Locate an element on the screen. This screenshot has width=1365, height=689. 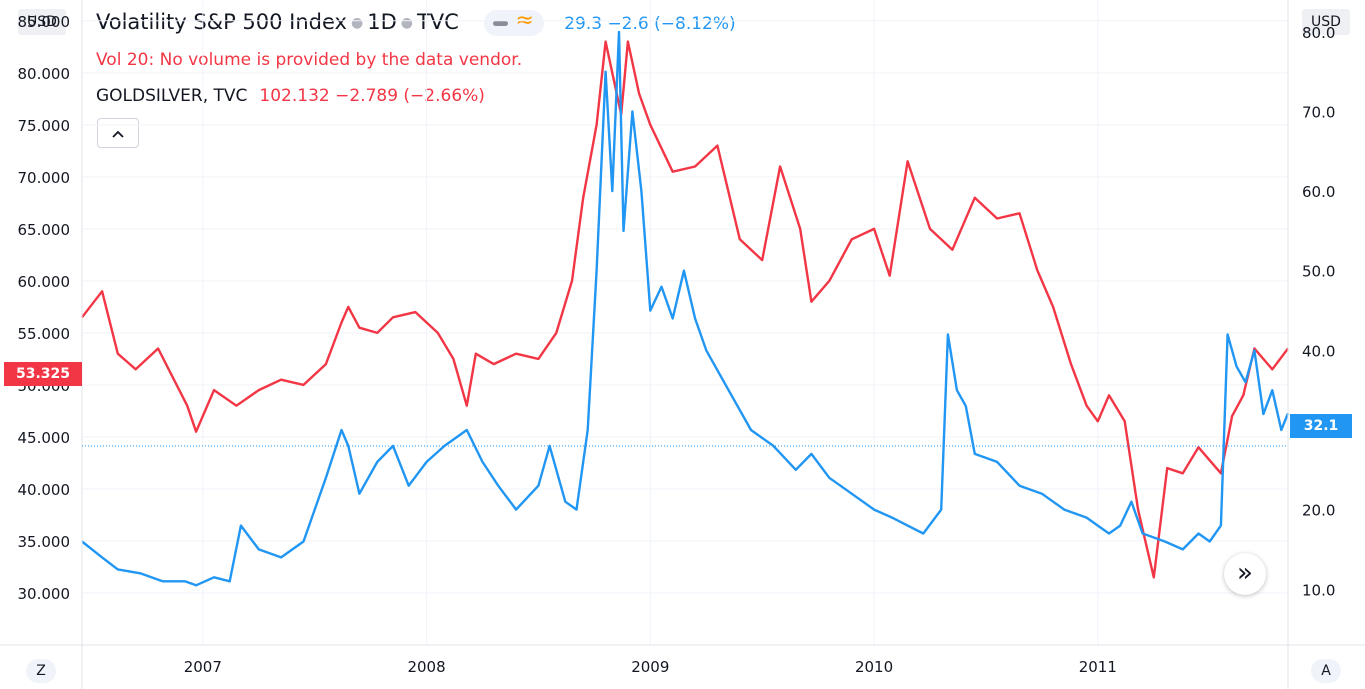
left-tick-label: 85.000 is located at coordinates (44, 22).